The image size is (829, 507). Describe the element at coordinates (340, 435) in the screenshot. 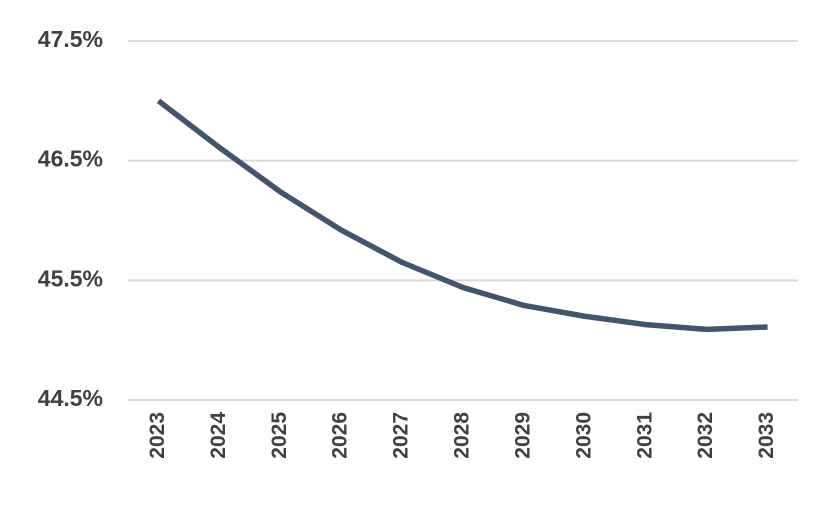

I see `x-tick-label: 2026` at that location.